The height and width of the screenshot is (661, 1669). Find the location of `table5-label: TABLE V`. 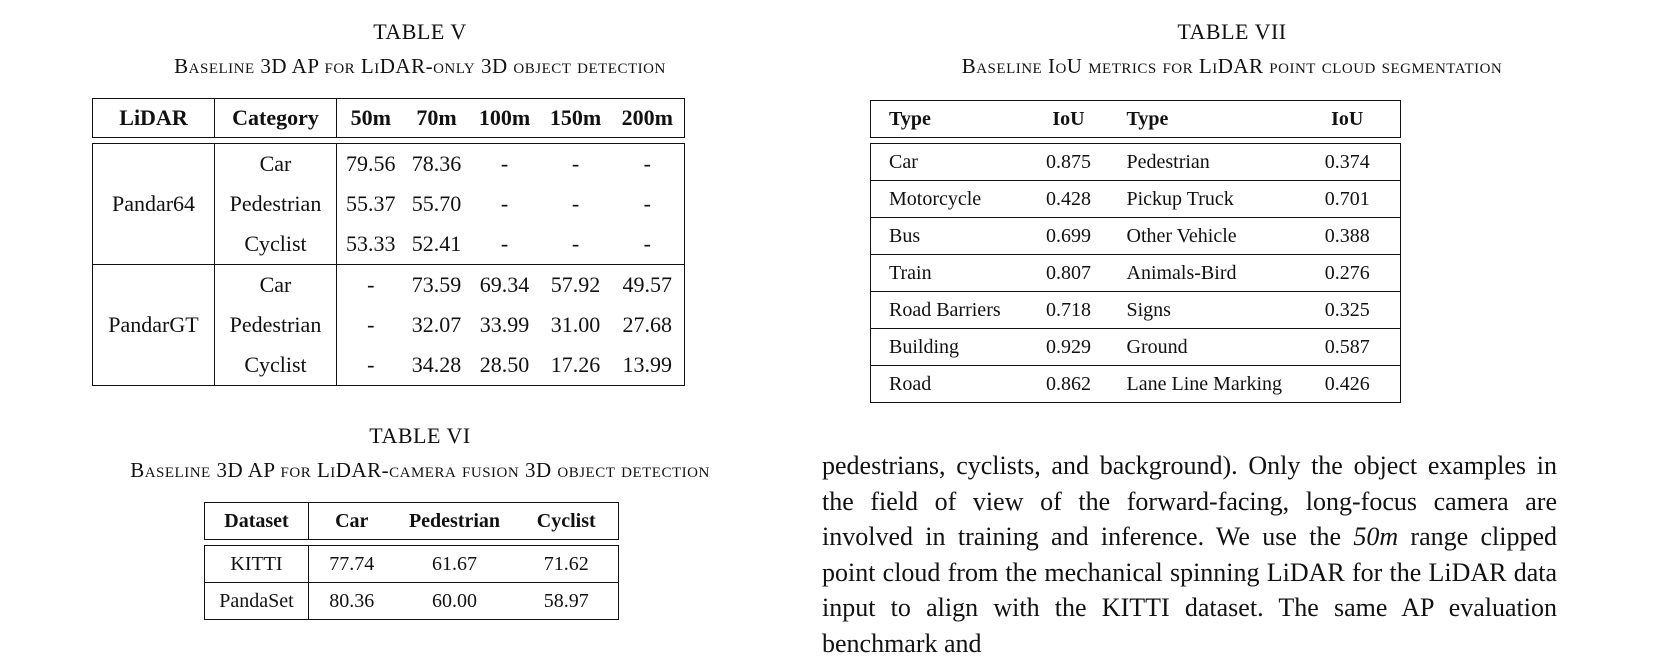

table5-label: TABLE V is located at coordinates (420, 31).